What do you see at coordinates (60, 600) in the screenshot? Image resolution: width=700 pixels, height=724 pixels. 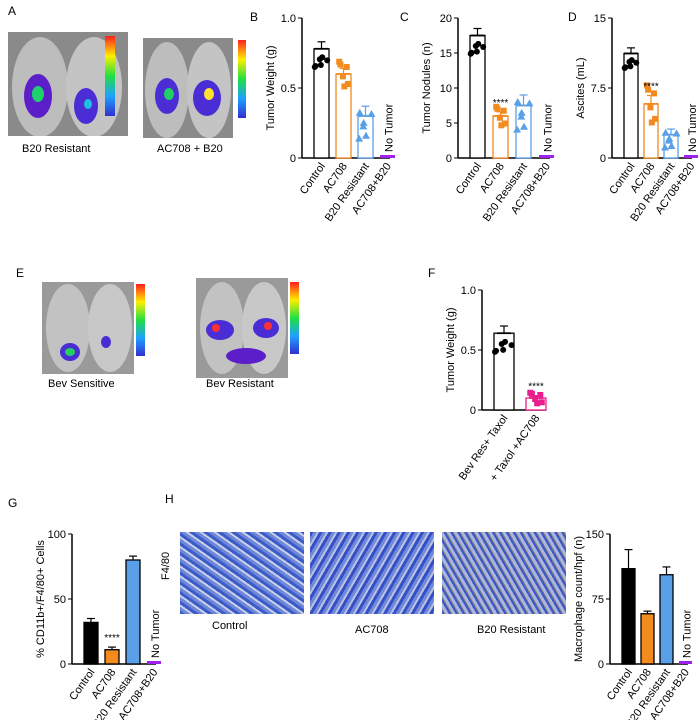 I see `y-tick-label: 50` at bounding box center [60, 600].